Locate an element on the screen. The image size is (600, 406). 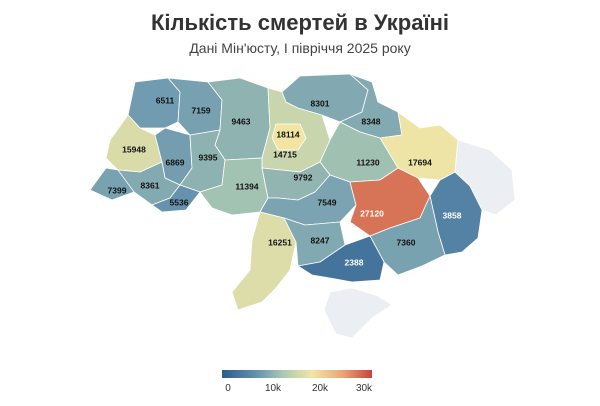
region-kherson is located at coordinates (341, 259).